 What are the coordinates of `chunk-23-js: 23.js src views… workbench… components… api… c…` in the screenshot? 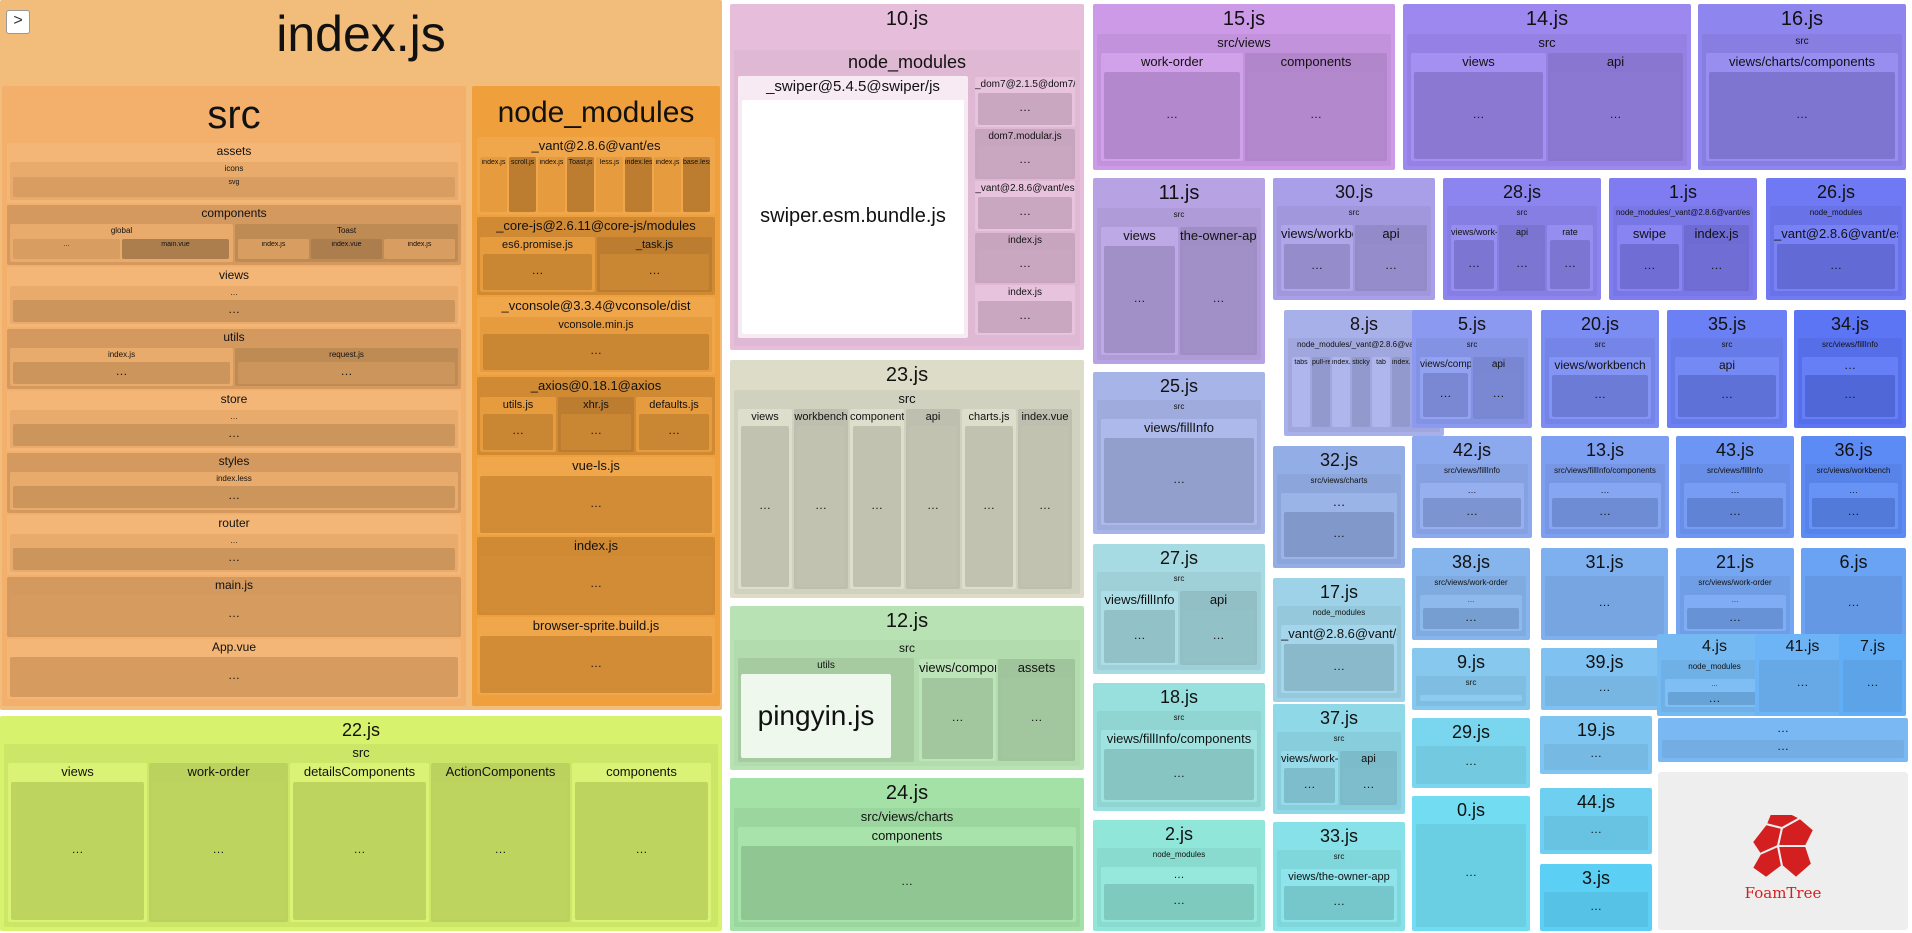 It's located at (907, 479).